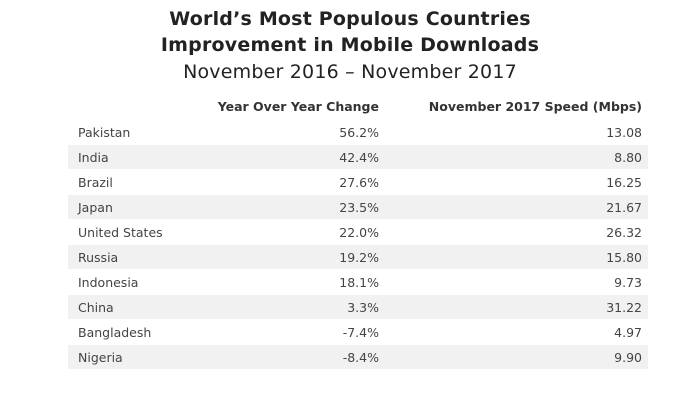  Describe the element at coordinates (350, 72) in the screenshot. I see `chart-subtitle: November 2016 – November 2017` at that location.